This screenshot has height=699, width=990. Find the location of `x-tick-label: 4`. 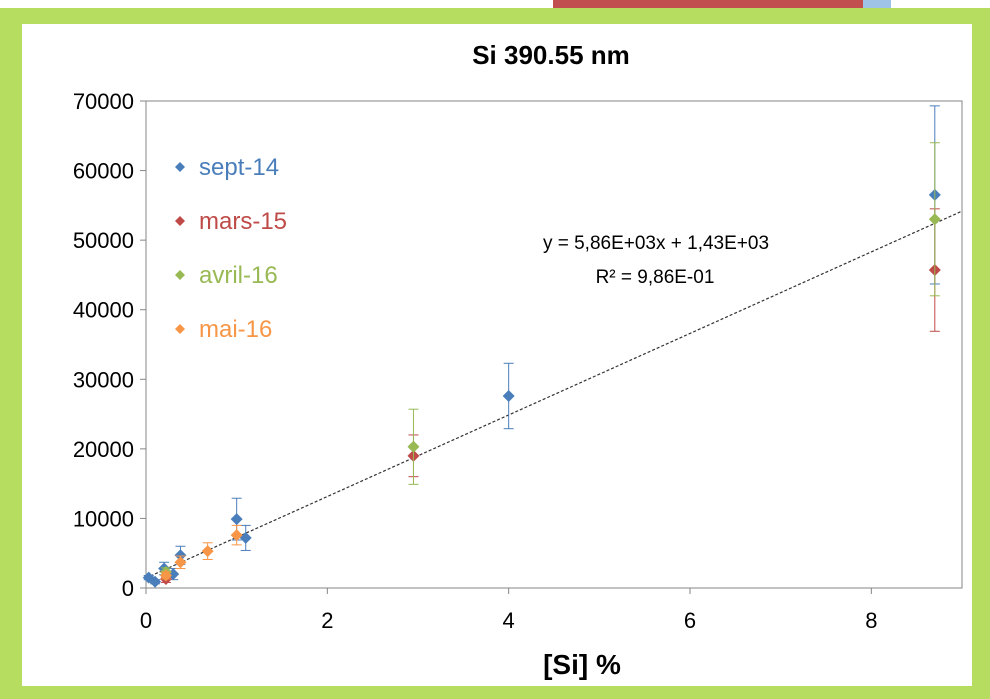

x-tick-label: 4 is located at coordinates (509, 620).